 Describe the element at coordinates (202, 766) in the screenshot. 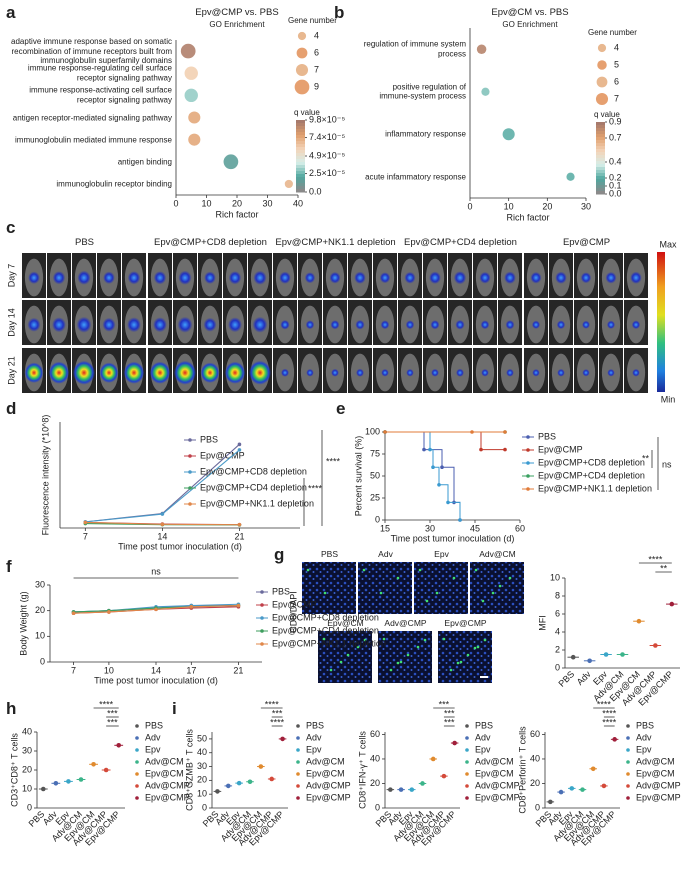

I see `y-tick-label: 30` at that location.